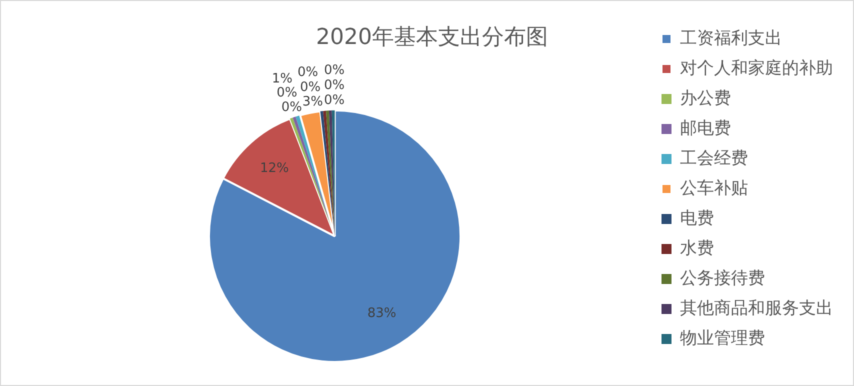  What do you see at coordinates (714, 158) in the screenshot?
I see `legend-label: 工会经费` at bounding box center [714, 158].